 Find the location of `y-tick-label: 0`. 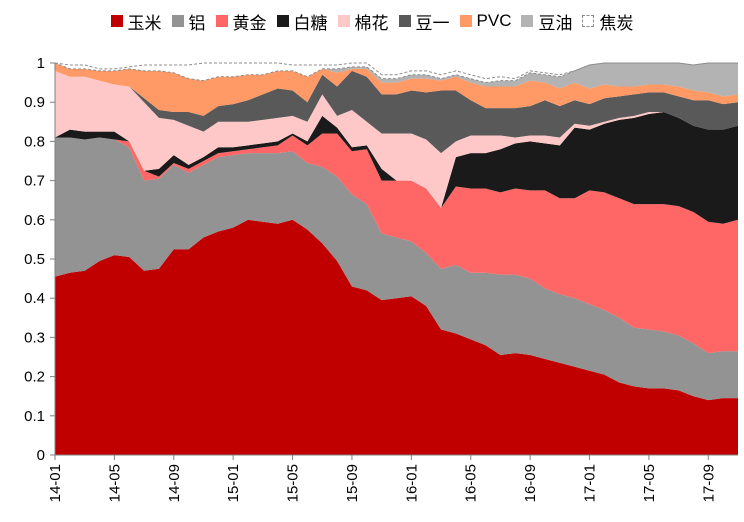

y-tick-label: 0 is located at coordinates (41, 455).